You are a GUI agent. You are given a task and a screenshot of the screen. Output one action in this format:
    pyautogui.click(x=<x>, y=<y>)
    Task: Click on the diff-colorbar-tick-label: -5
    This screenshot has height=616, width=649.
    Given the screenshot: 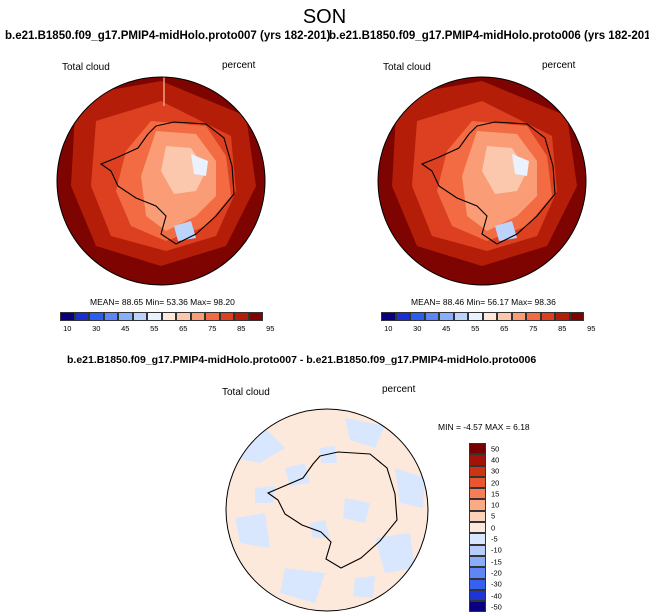 What is the action you would take?
    pyautogui.click(x=494, y=539)
    